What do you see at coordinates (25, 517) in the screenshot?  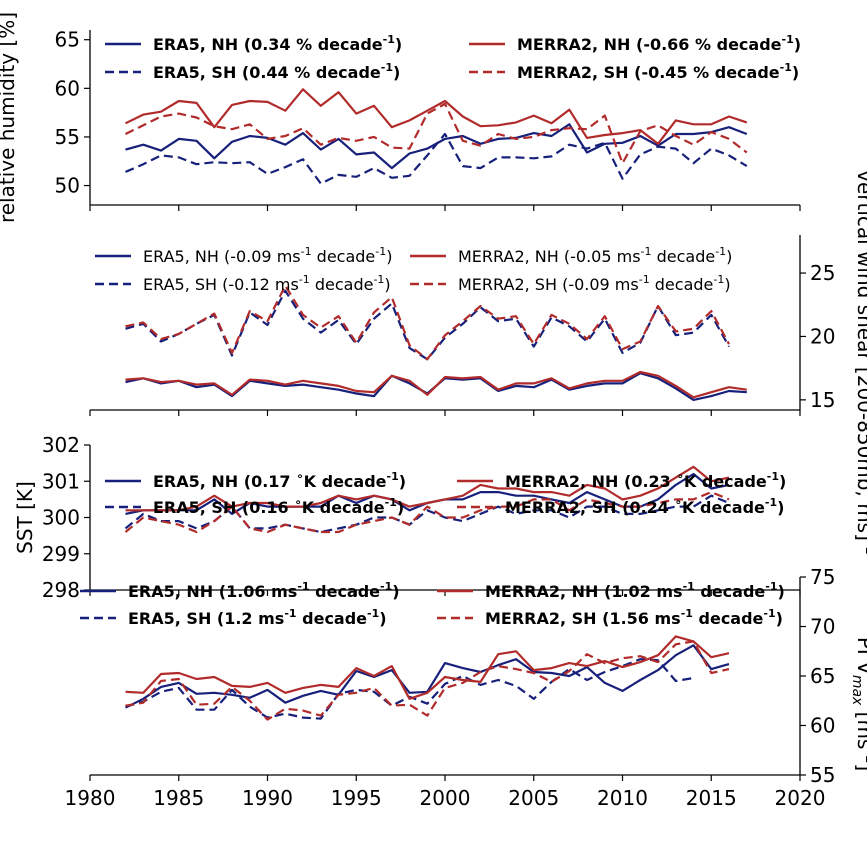 I see `y-axis-label: SST [K]` at bounding box center [25, 517].